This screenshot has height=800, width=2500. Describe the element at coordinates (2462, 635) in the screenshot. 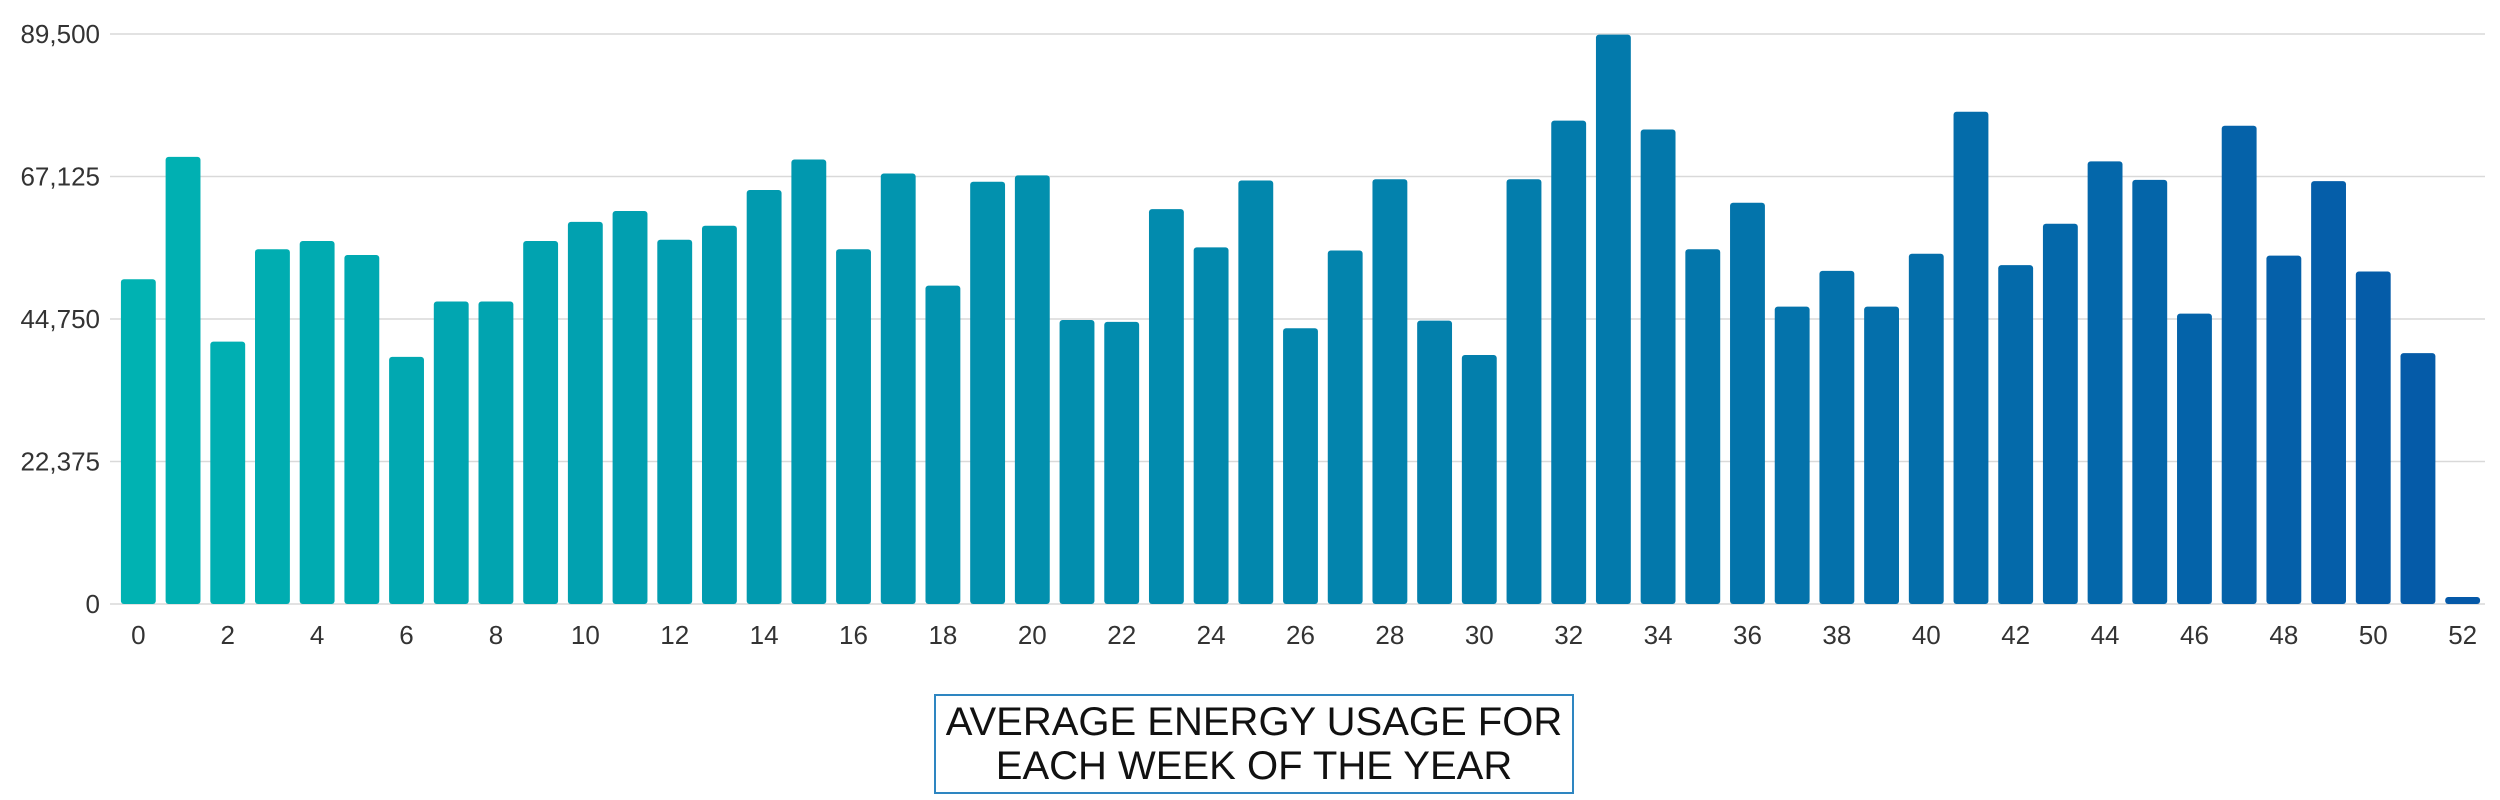

I see `x-tick-label: 52` at that location.